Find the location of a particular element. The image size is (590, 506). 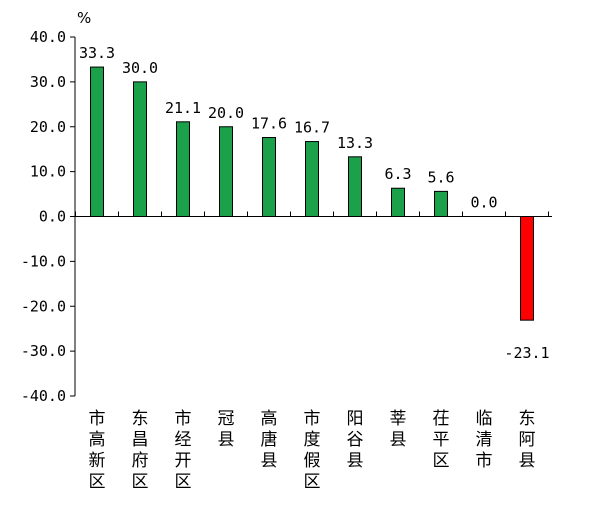

data-label: 13.3 is located at coordinates (355, 143).